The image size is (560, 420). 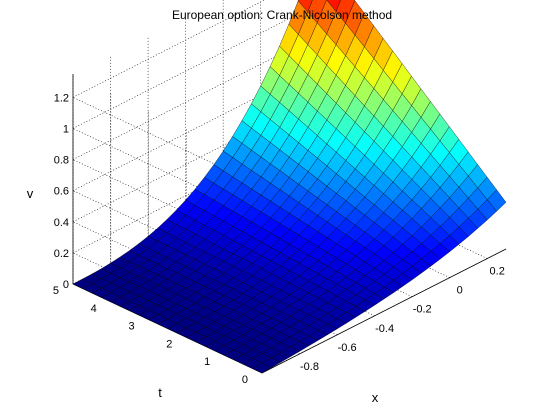 What do you see at coordinates (131, 327) in the screenshot?
I see `t-tick-label: 3` at bounding box center [131, 327].